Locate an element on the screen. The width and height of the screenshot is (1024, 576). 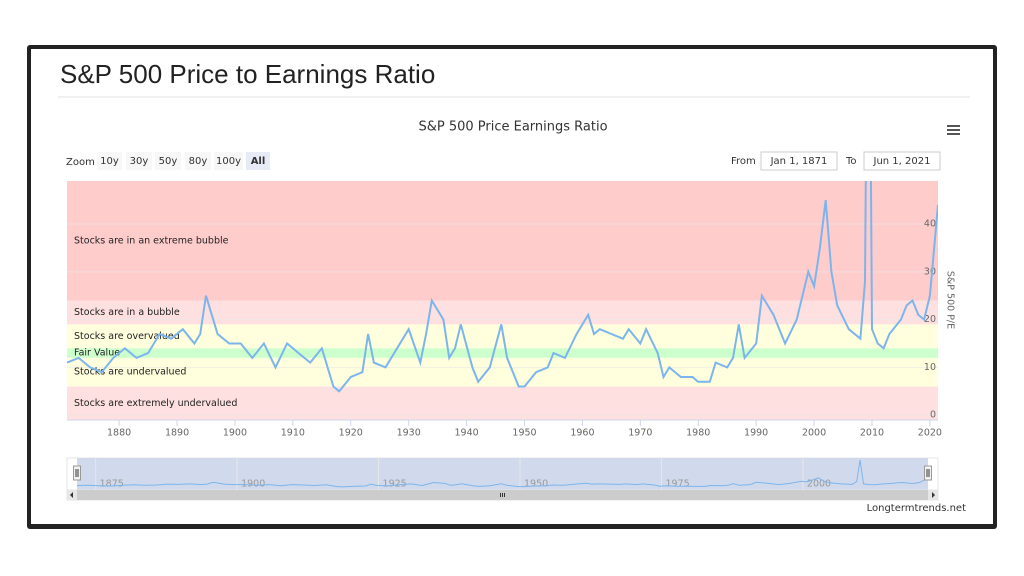
y-tick-label: 20 is located at coordinates (930, 319).